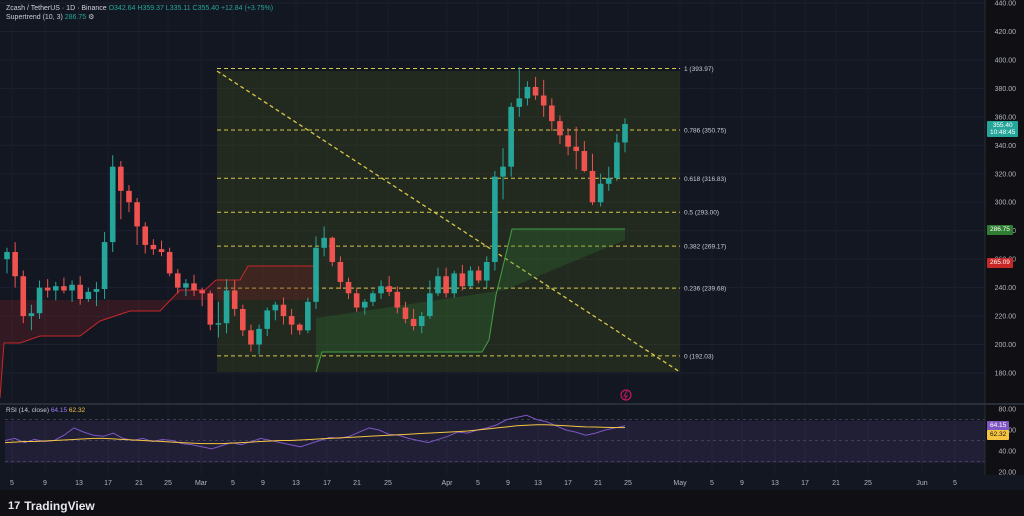 The width and height of the screenshot is (1024, 516). What do you see at coordinates (201, 483) in the screenshot?
I see `time-tick-label: Mar` at bounding box center [201, 483].